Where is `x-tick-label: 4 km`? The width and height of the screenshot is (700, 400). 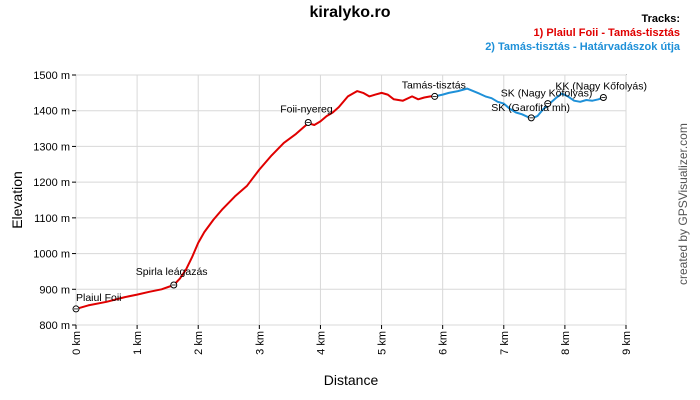 x-tick-label: 4 km is located at coordinates (321, 343).